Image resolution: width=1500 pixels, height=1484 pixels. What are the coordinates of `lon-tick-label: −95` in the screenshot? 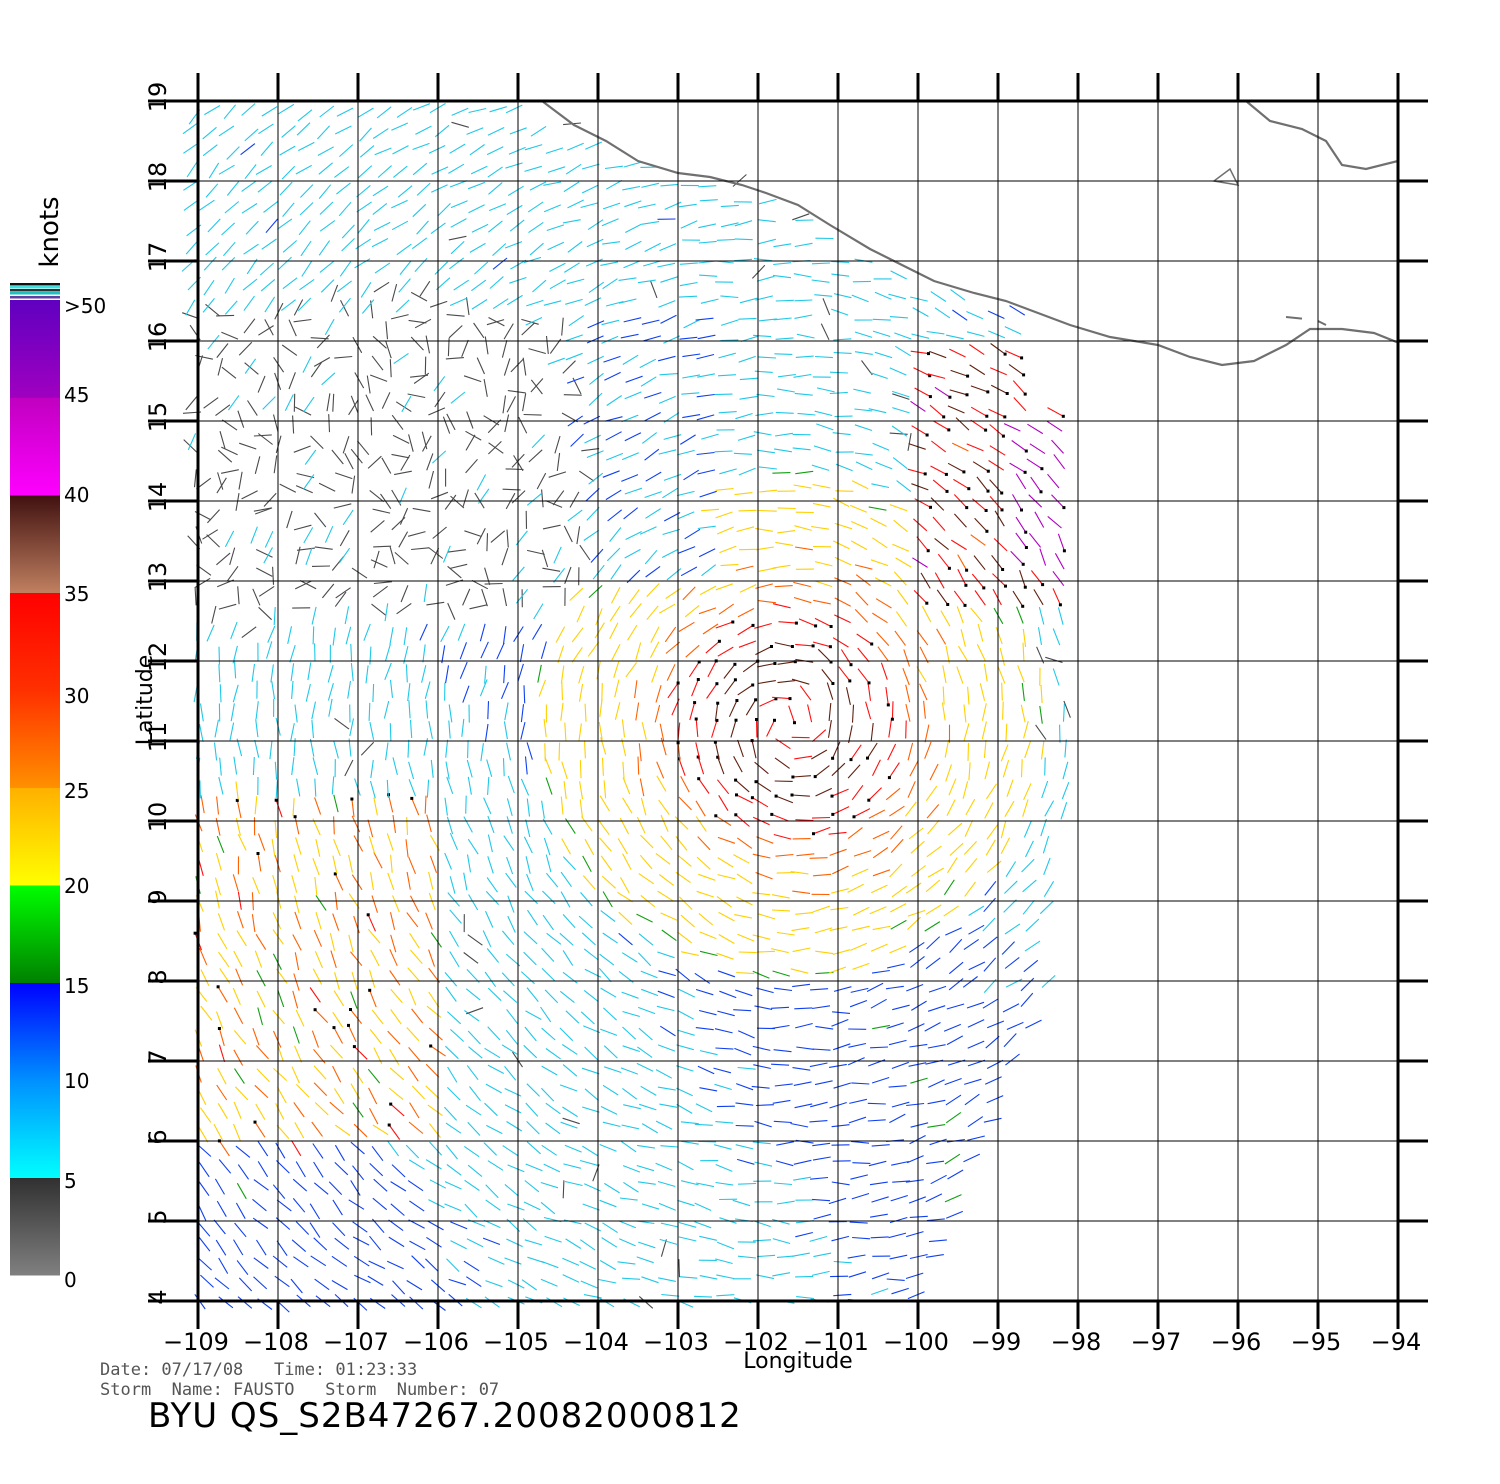 It's located at (1316, 1342).